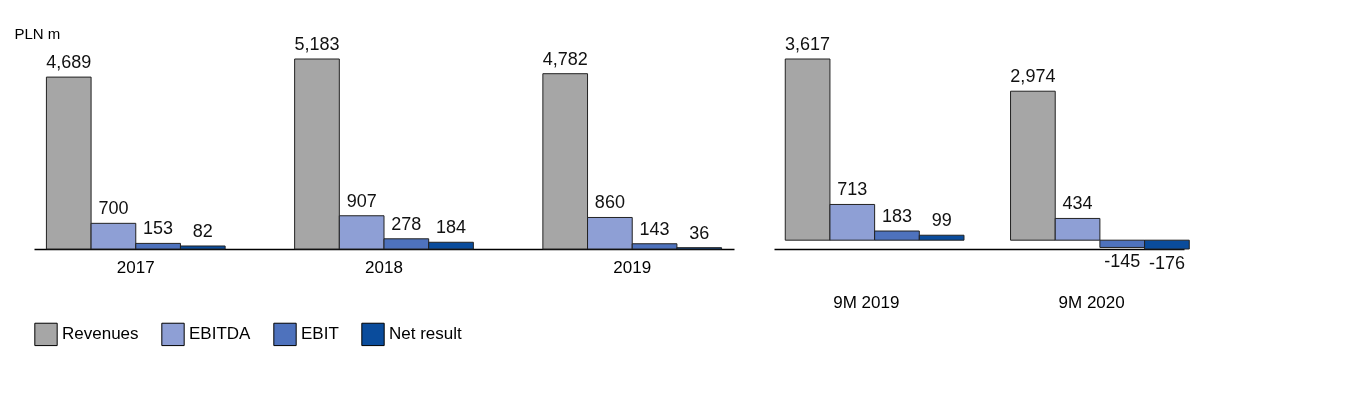 The image size is (1369, 401). I want to click on legend-label: Net result, so click(426, 334).